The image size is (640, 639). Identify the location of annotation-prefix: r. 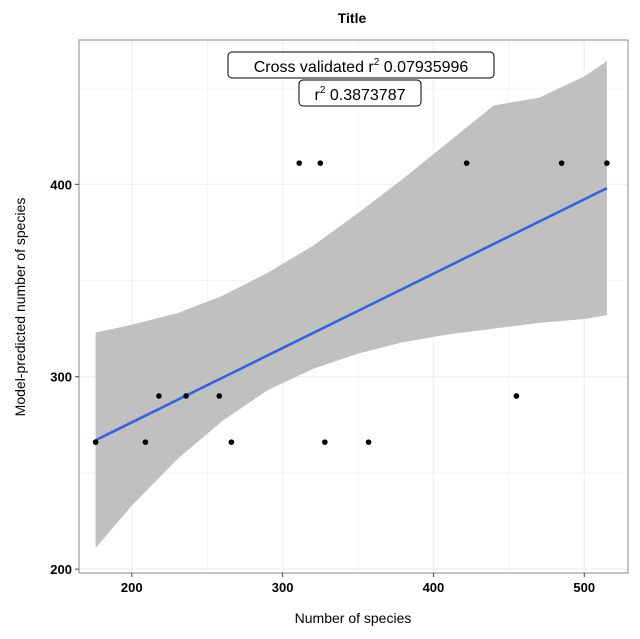
(318, 95).